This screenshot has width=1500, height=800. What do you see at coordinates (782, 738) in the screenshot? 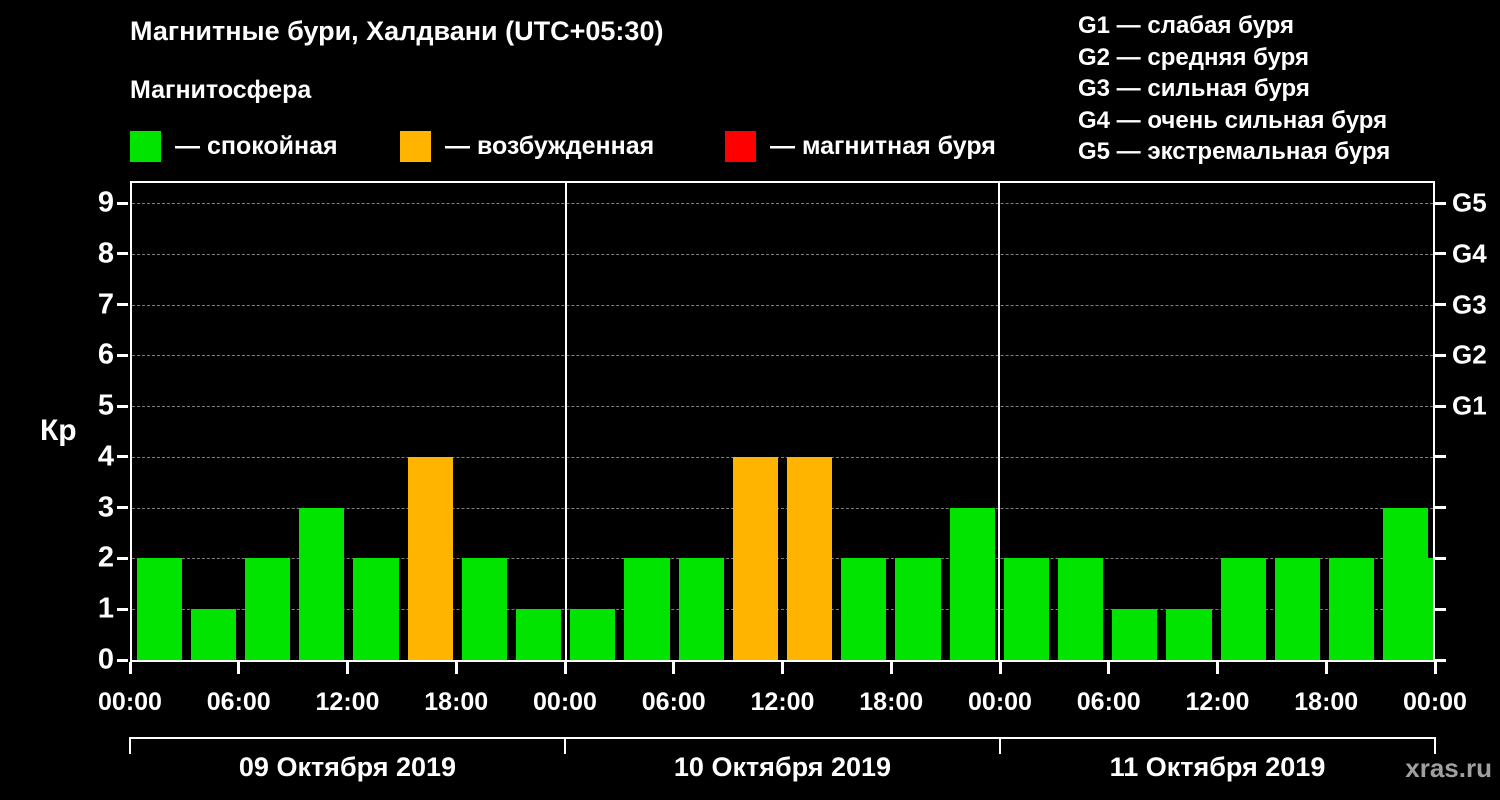
I see `date-bracket-line` at bounding box center [782, 738].